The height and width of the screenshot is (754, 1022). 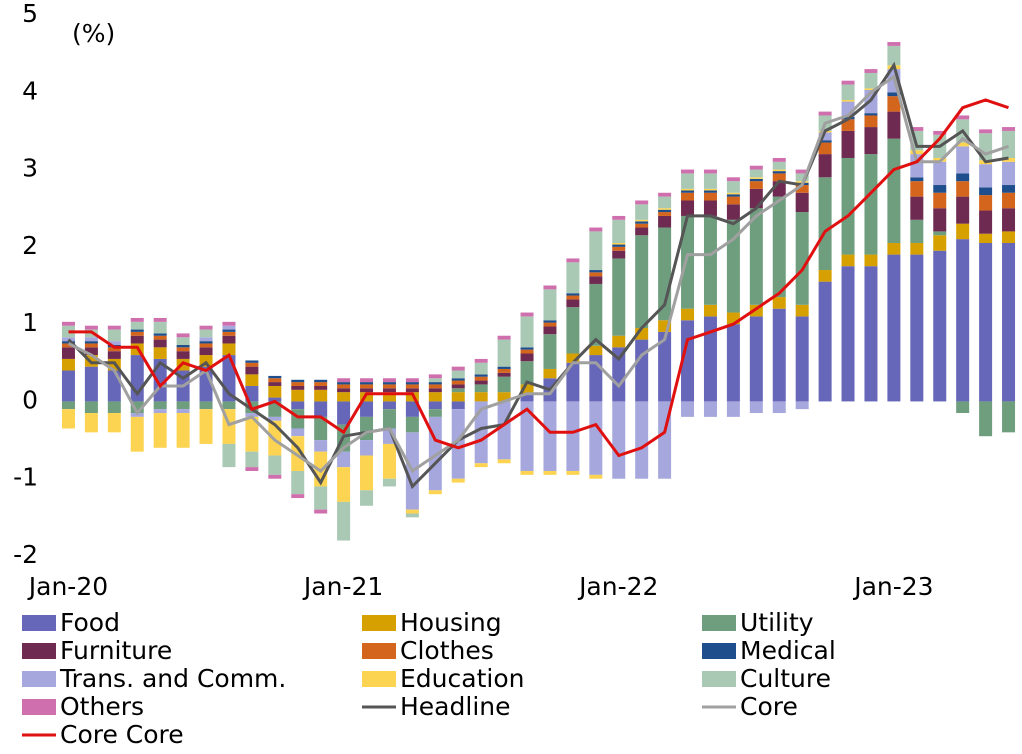 I want to click on y-tick-label: 3, so click(x=30, y=168).